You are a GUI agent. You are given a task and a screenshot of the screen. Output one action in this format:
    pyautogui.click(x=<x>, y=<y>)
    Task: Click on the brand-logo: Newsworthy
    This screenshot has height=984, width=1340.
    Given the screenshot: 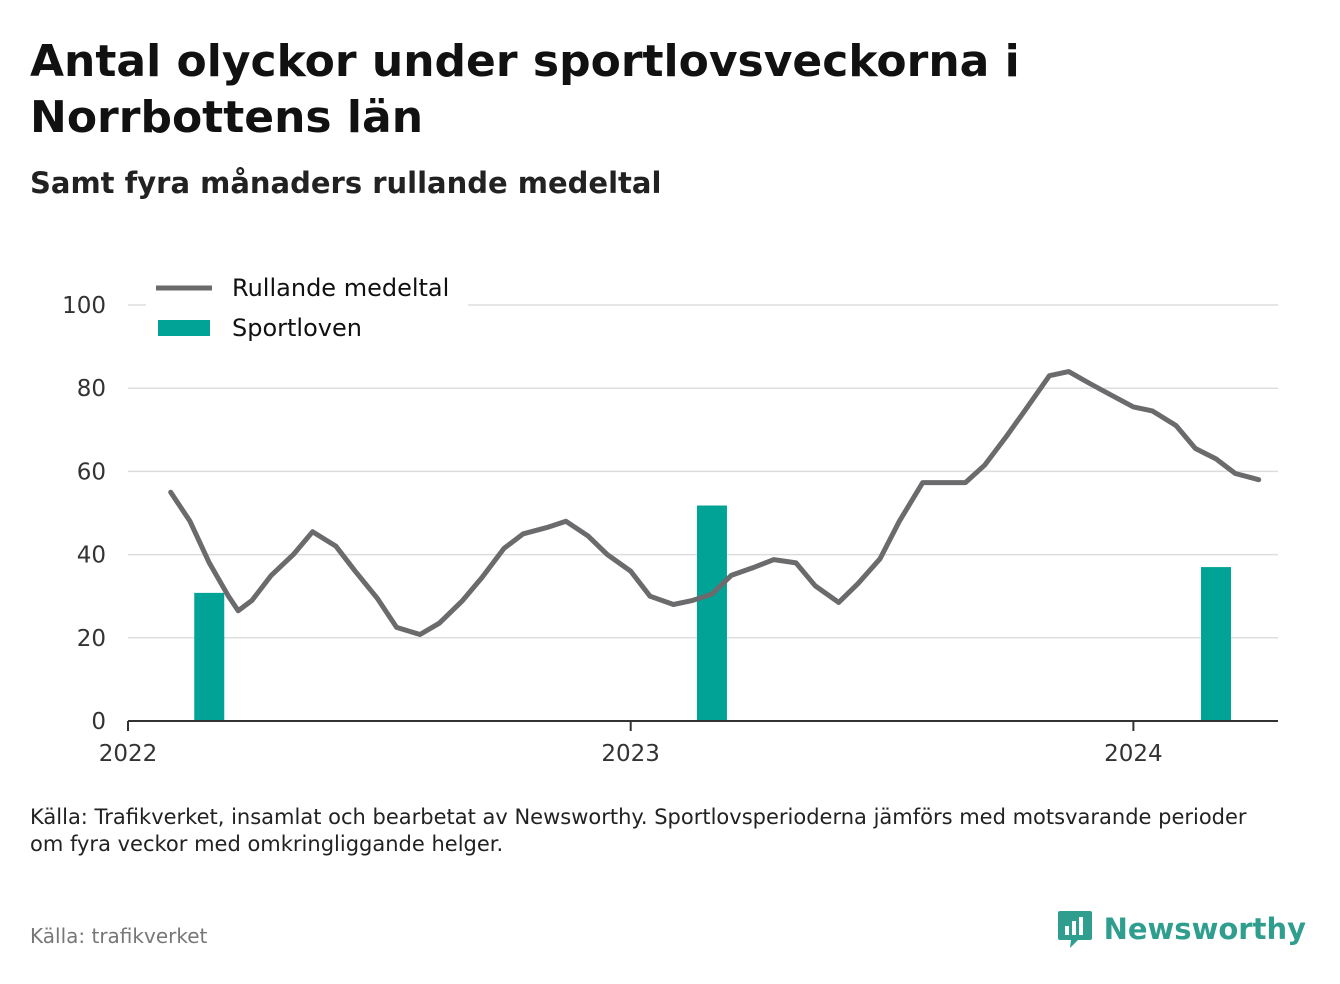 What is the action you would take?
    pyautogui.click(x=1181, y=929)
    